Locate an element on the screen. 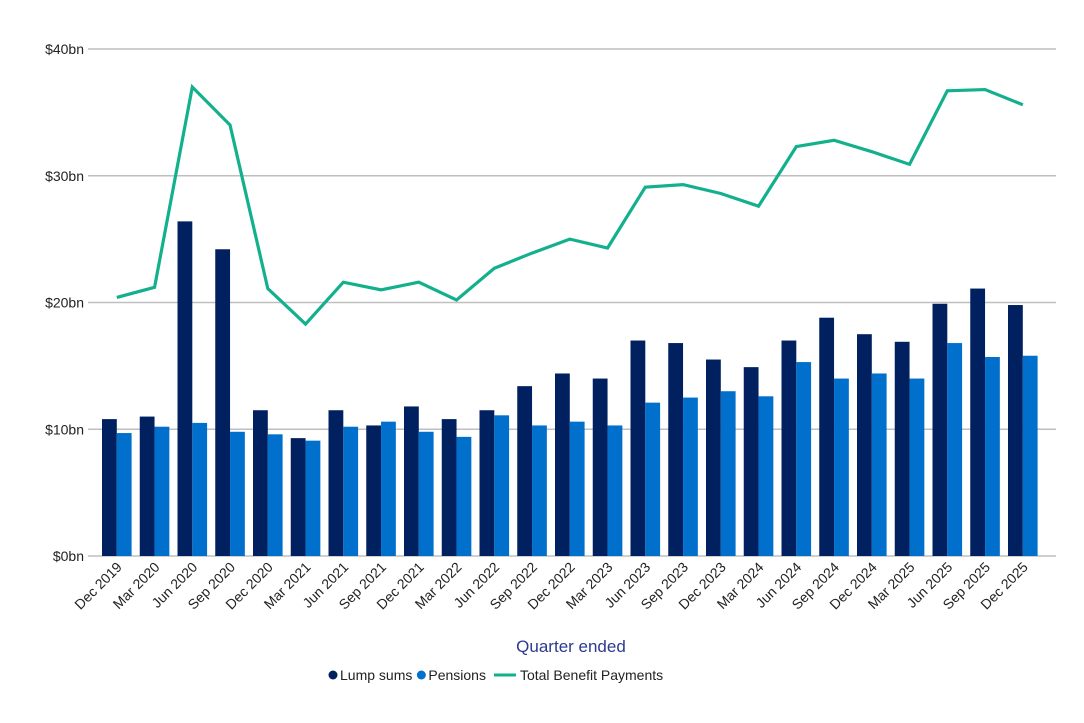 This screenshot has height=723, width=1084. legend-label: Total Benefit Payments is located at coordinates (591, 675).